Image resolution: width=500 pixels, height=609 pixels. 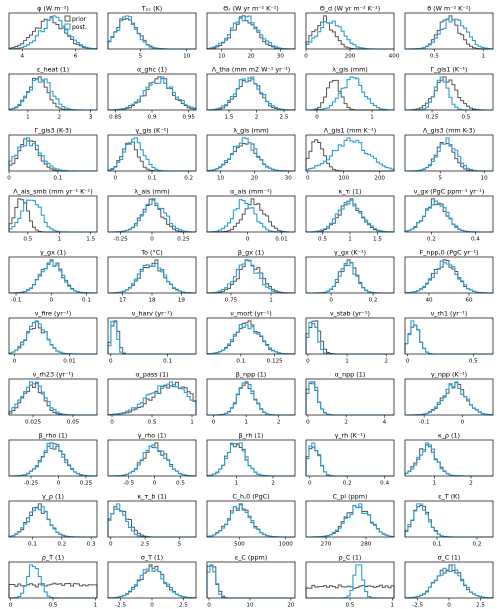 What do you see at coordinates (366, 545) in the screenshot?
I see `x-tick-label: 280` at bounding box center [366, 545].